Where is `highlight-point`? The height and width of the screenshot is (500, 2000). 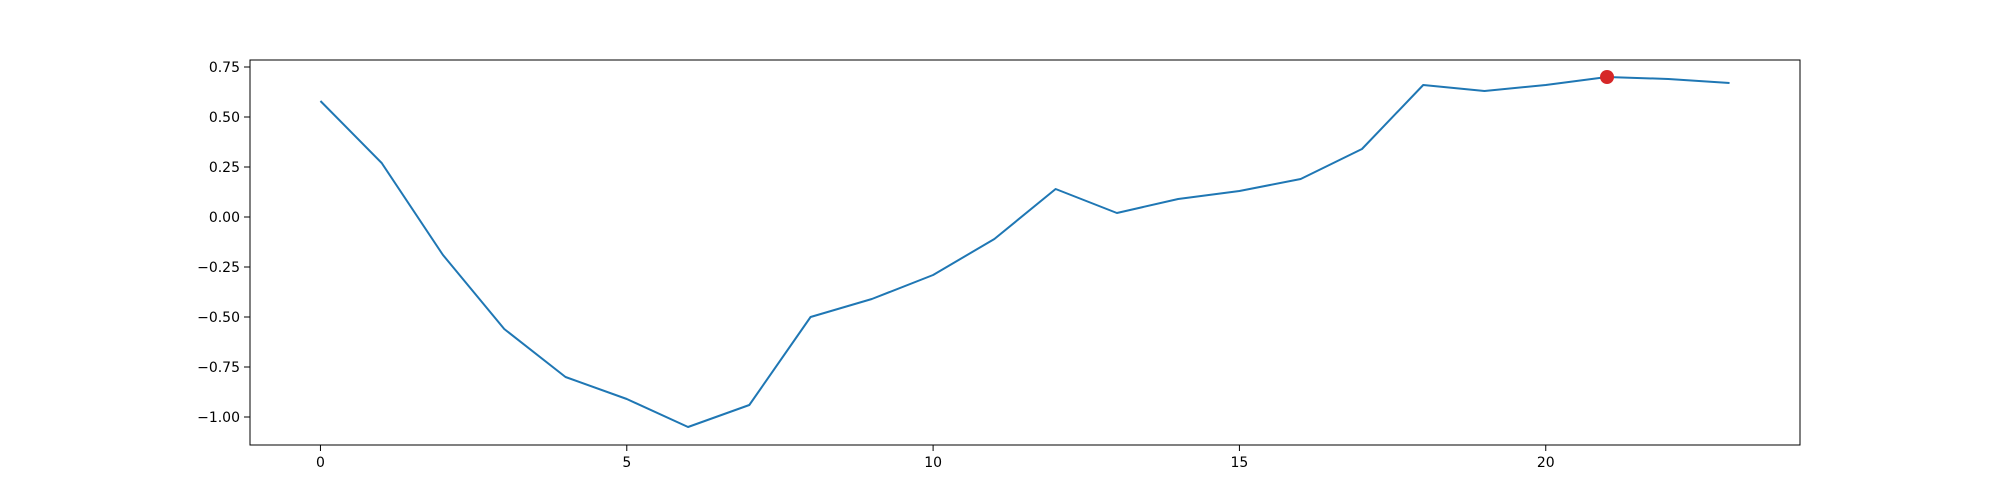 highlight-point is located at coordinates (1607, 77).